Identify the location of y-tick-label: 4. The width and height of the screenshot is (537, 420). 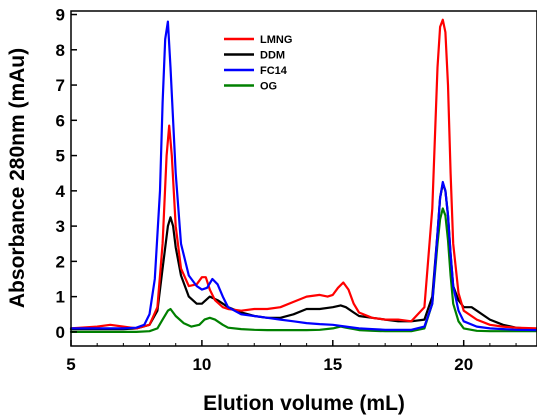
(61, 191).